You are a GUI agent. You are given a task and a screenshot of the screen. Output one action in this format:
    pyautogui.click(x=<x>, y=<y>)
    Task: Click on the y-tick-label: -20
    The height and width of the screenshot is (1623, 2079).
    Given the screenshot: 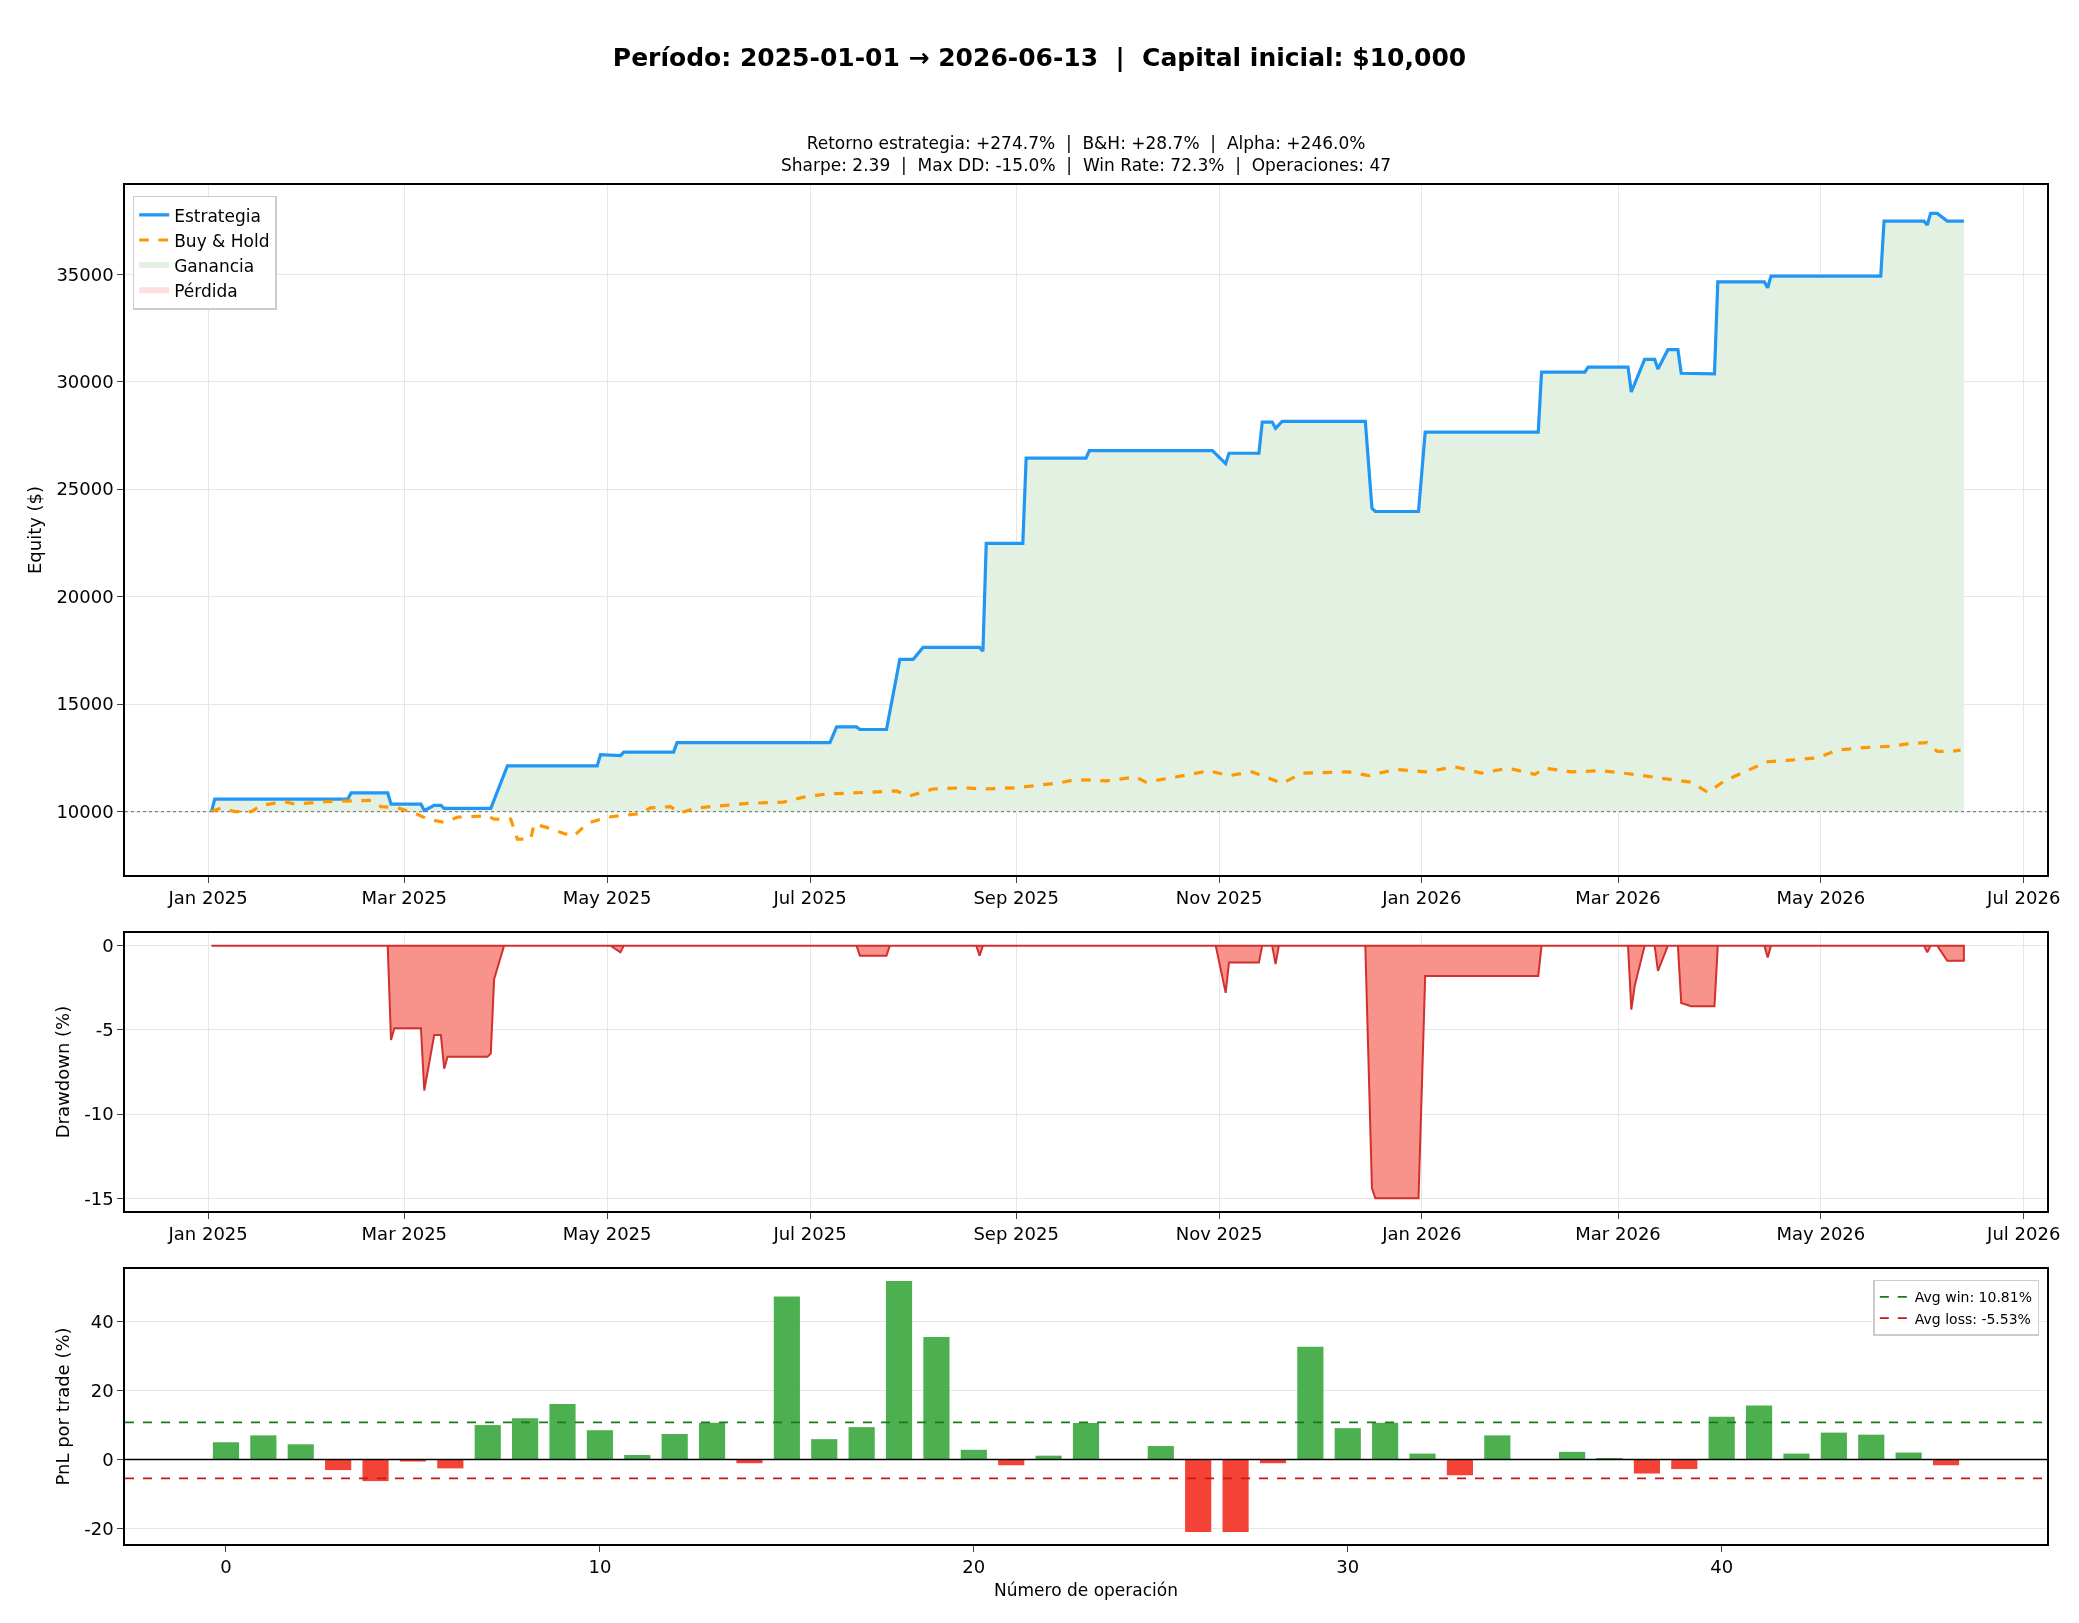 What is the action you would take?
    pyautogui.click(x=99, y=1528)
    